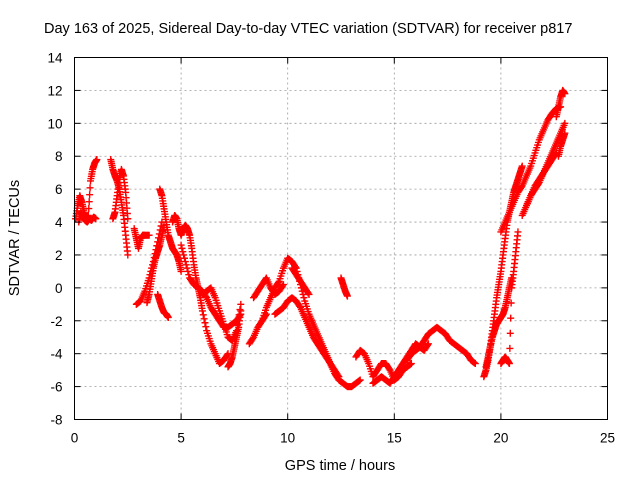 The image size is (640, 480). I want to click on y-tick-label: -8, so click(56, 420).